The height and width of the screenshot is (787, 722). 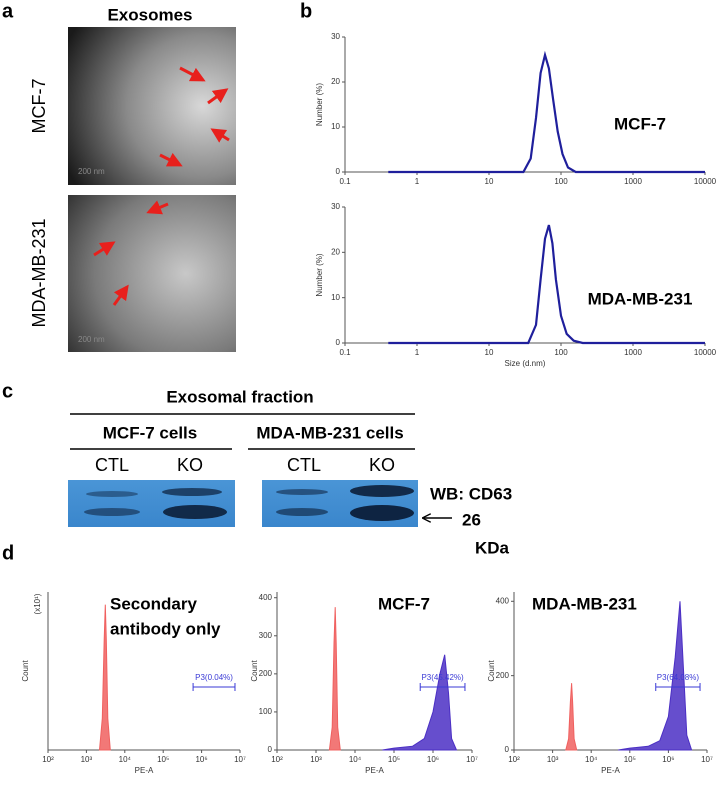 I want to click on marker-label: 26, so click(x=471, y=519).